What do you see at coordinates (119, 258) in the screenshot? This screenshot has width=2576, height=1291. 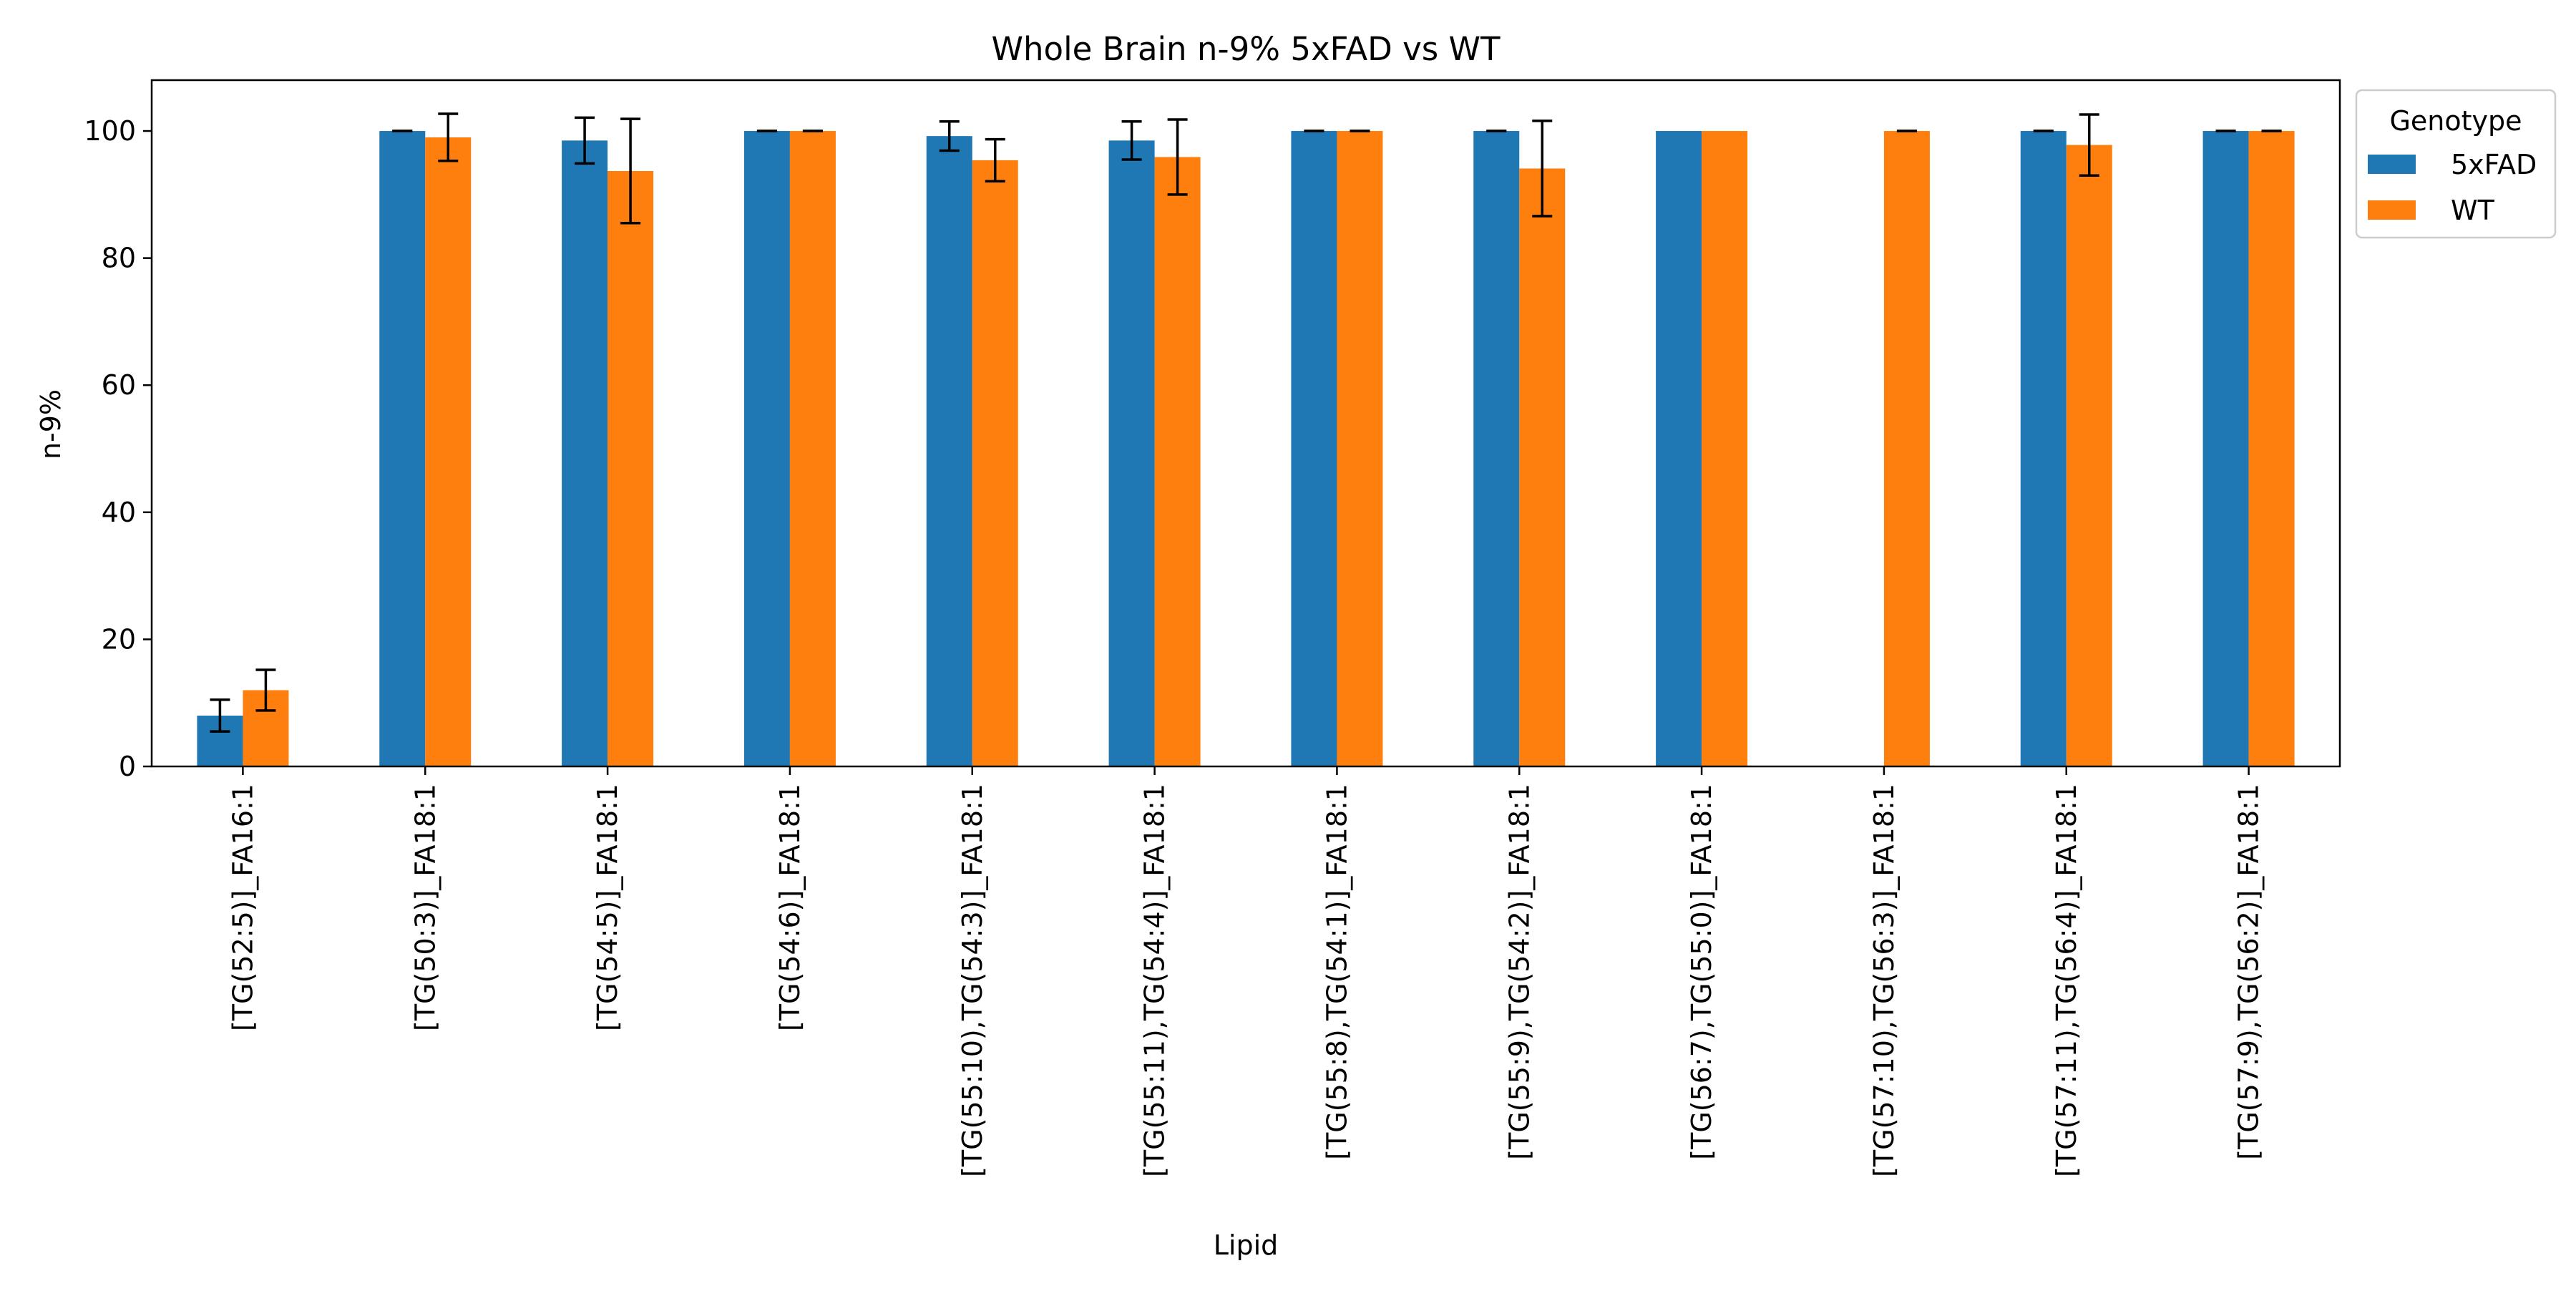 I see `y-tick-label-80: 80` at bounding box center [119, 258].